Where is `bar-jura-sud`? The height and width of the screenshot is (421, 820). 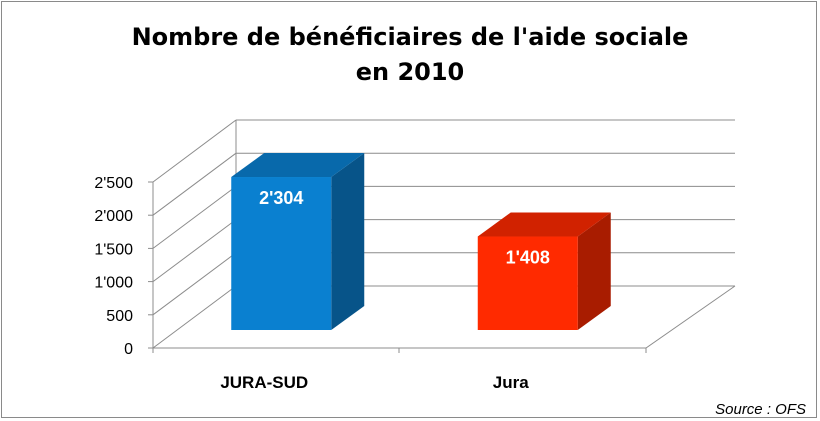 bar-jura-sud is located at coordinates (281, 253).